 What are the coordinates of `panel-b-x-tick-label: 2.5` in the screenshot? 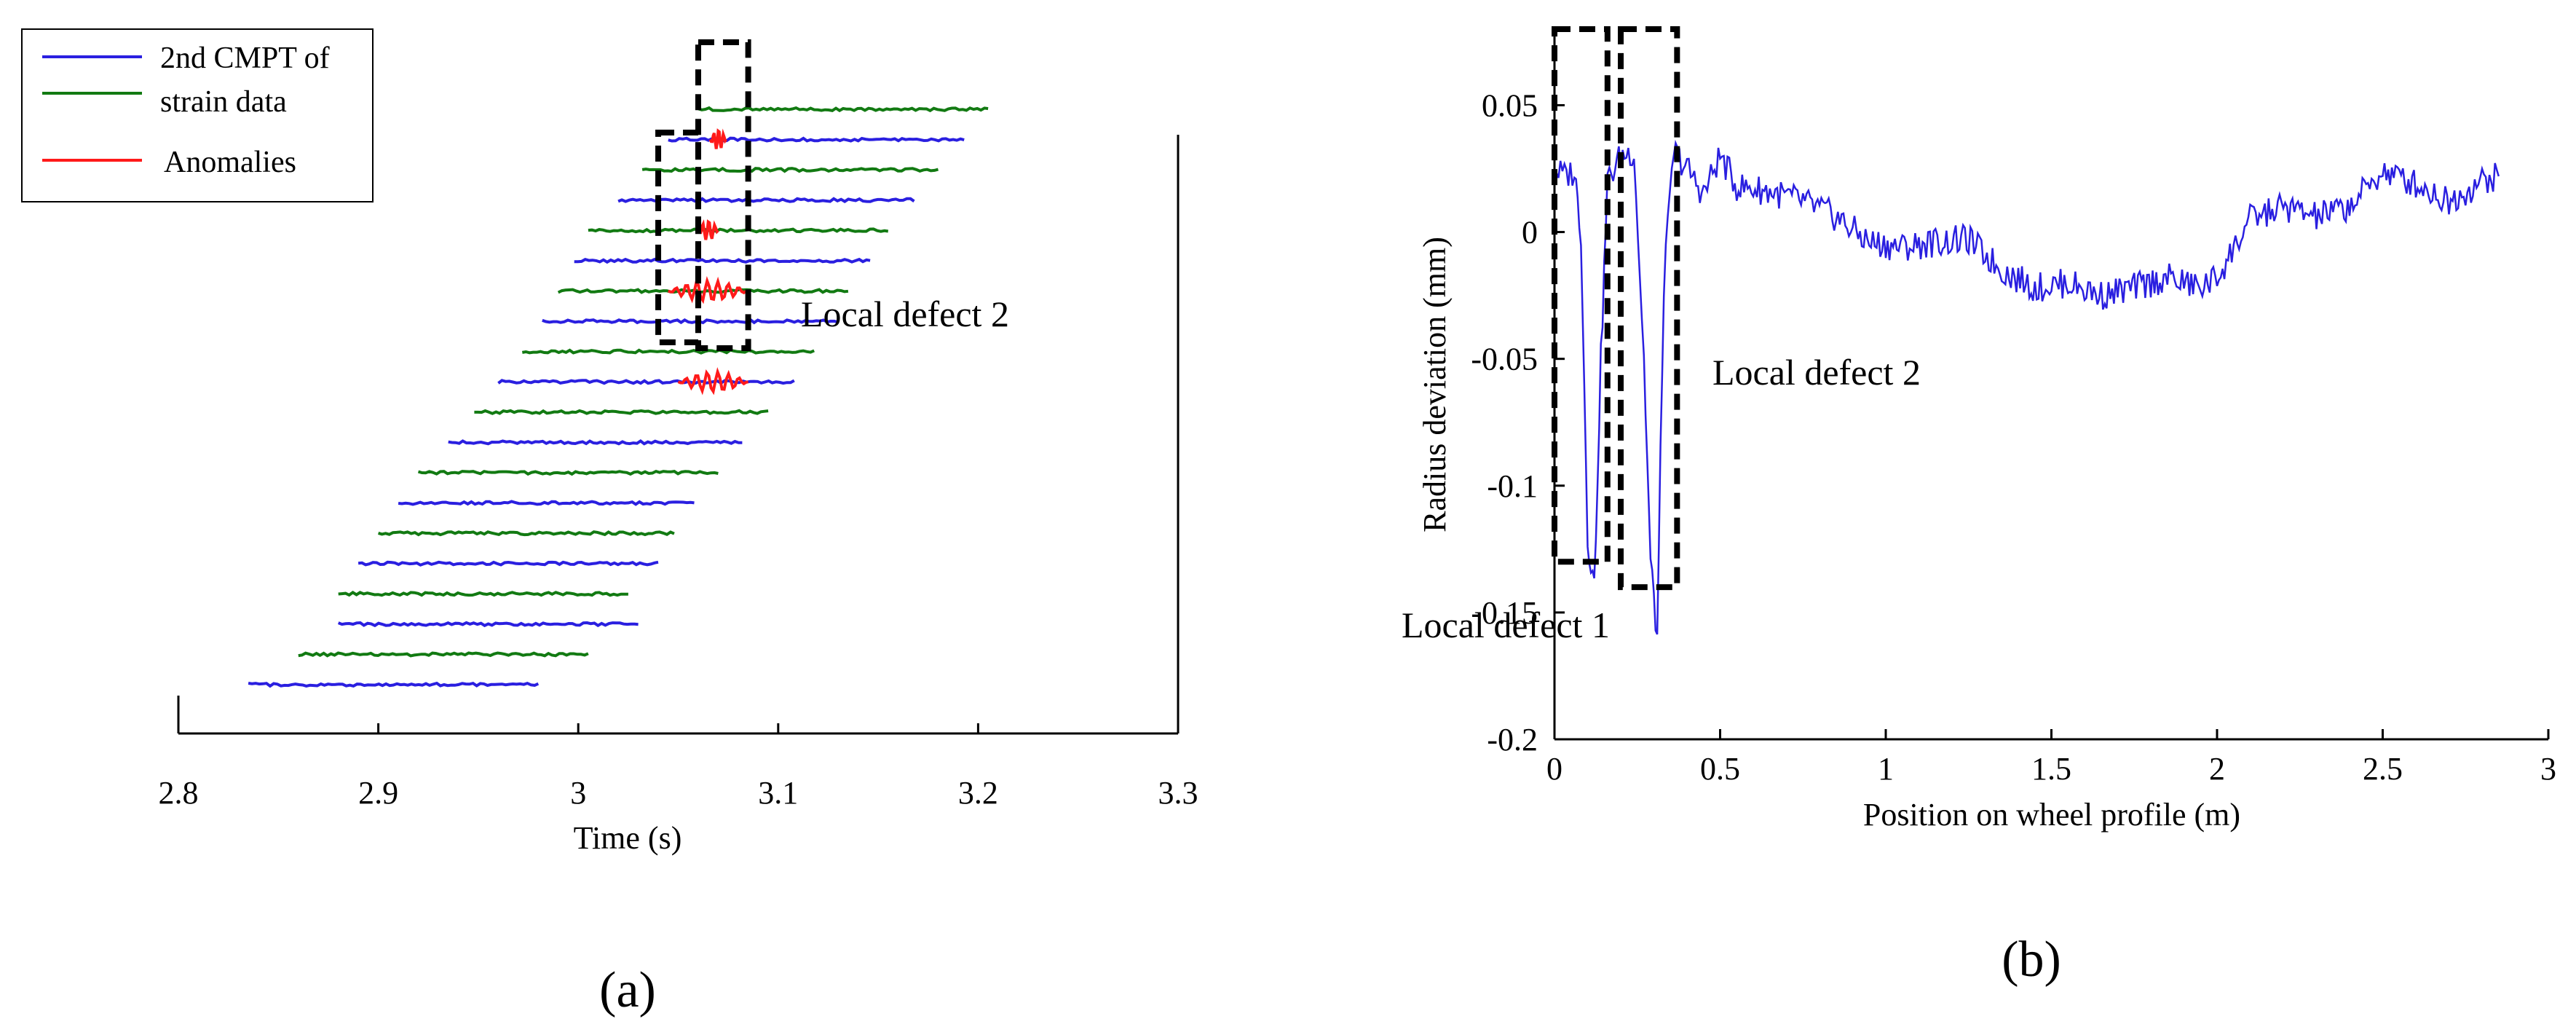 It's located at (2383, 769).